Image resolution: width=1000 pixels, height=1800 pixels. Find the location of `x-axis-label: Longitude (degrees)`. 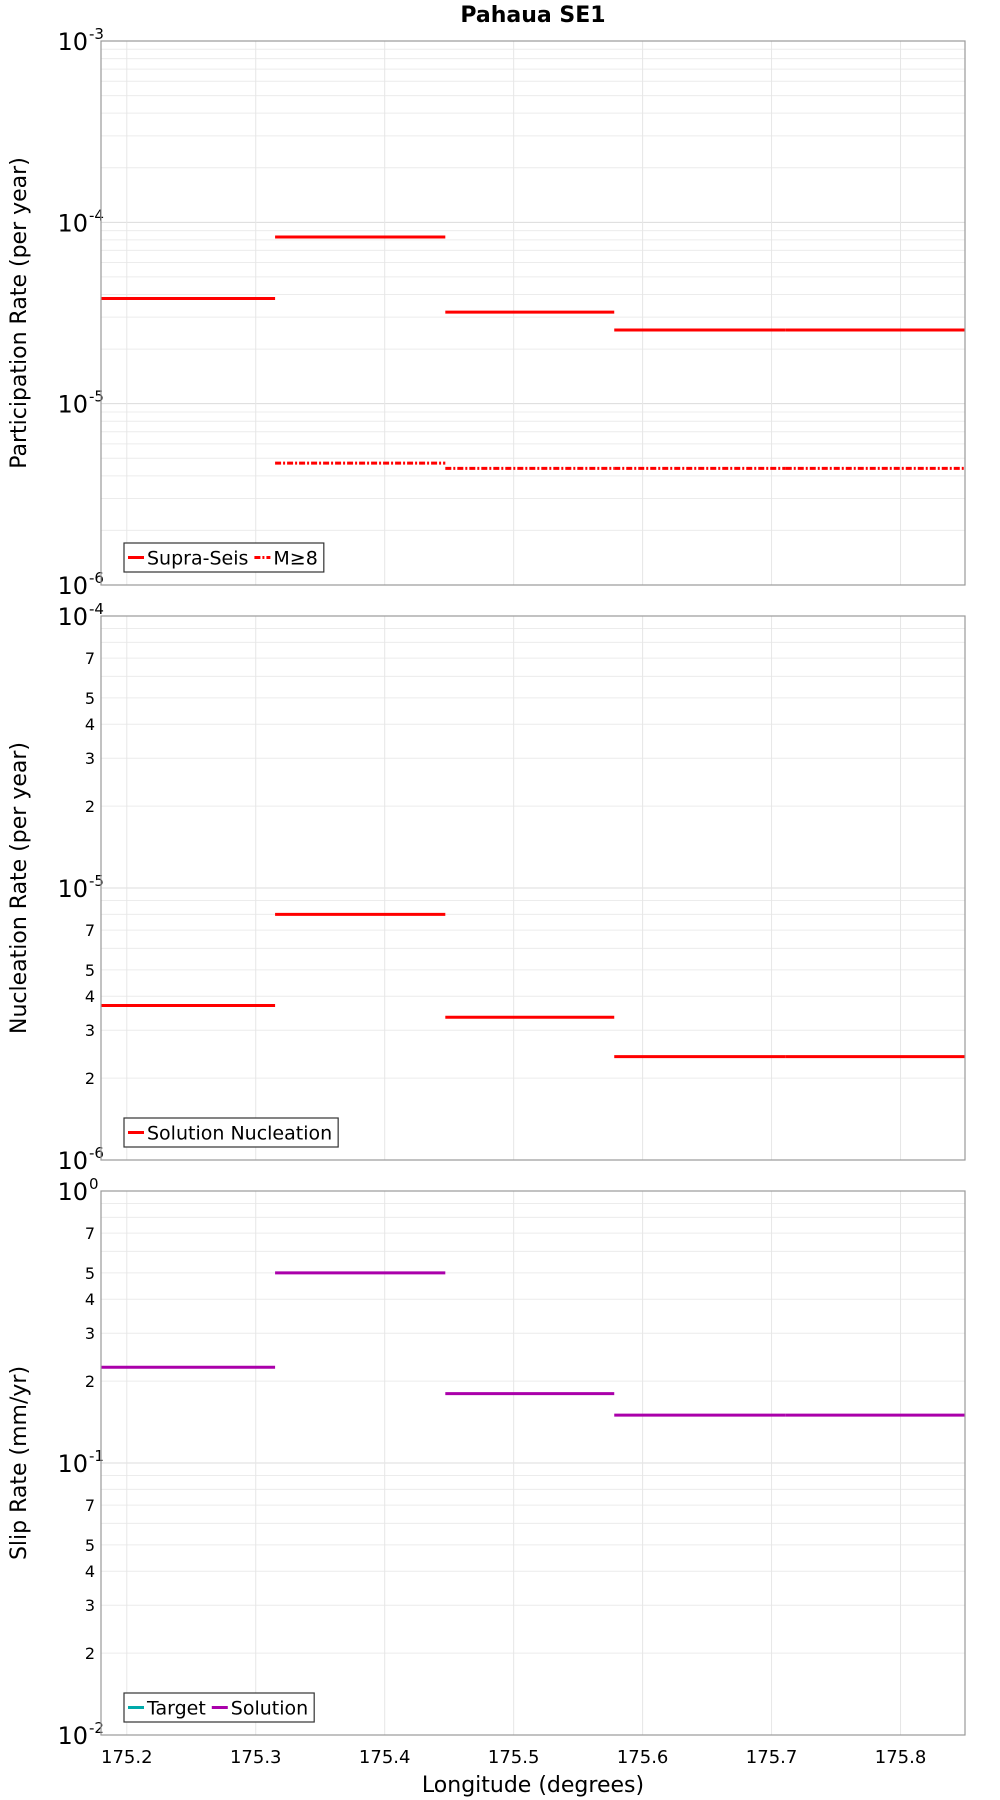

x-axis-label: Longitude (degrees) is located at coordinates (533, 1785).